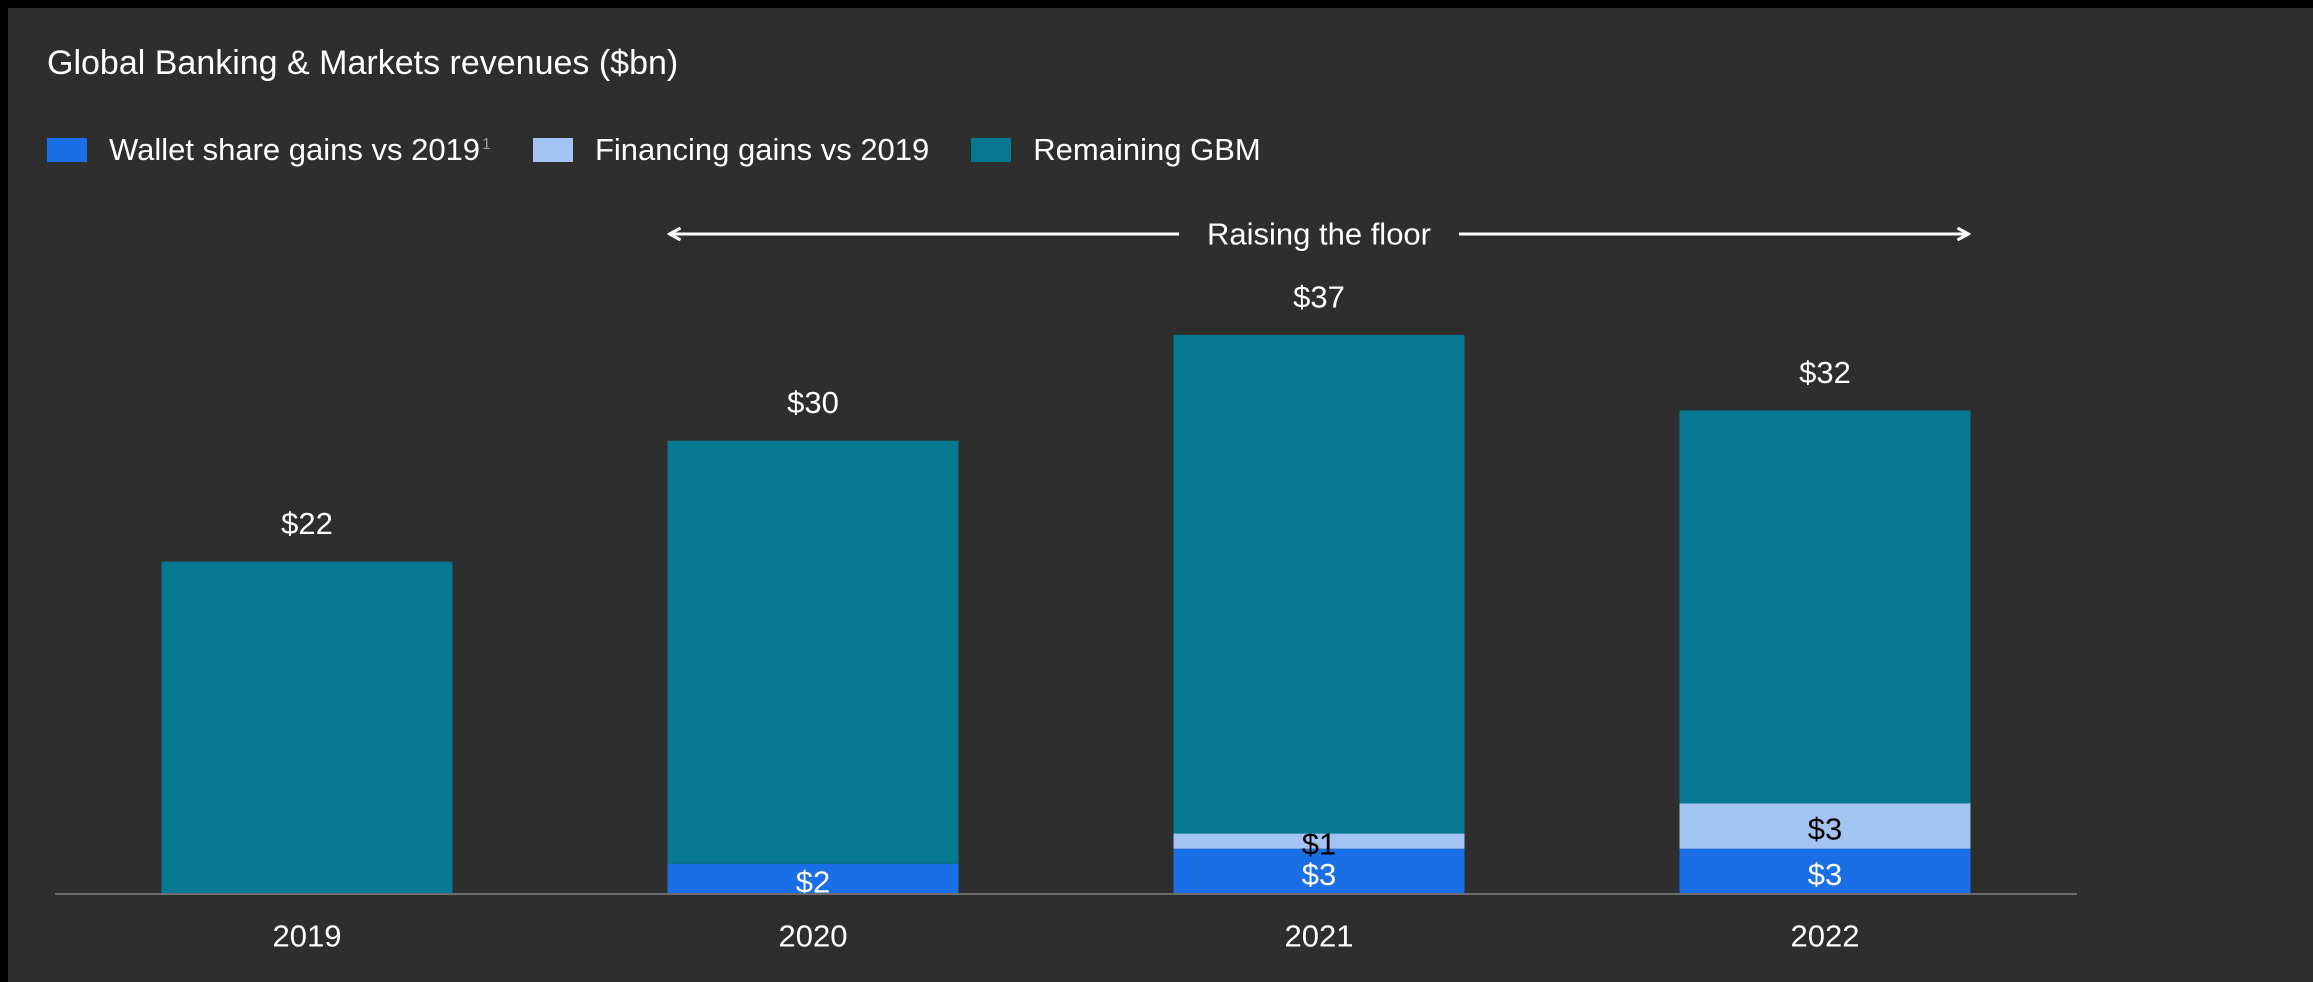 The width and height of the screenshot is (2313, 982). What do you see at coordinates (1825, 829) in the screenshot?
I see `segment-label-2022-series-1: $3` at bounding box center [1825, 829].